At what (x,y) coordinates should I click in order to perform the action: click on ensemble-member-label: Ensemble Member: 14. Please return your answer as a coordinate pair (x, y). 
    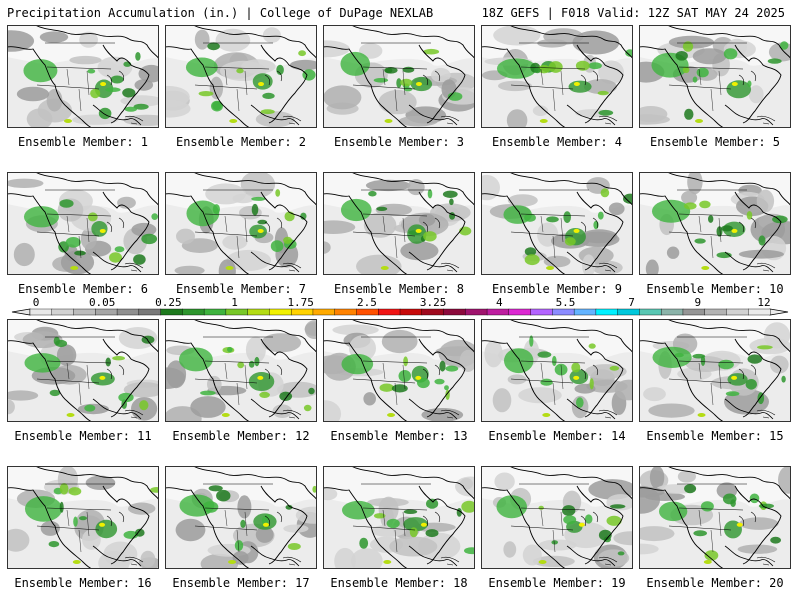
    Looking at the image, I should click on (557, 436).